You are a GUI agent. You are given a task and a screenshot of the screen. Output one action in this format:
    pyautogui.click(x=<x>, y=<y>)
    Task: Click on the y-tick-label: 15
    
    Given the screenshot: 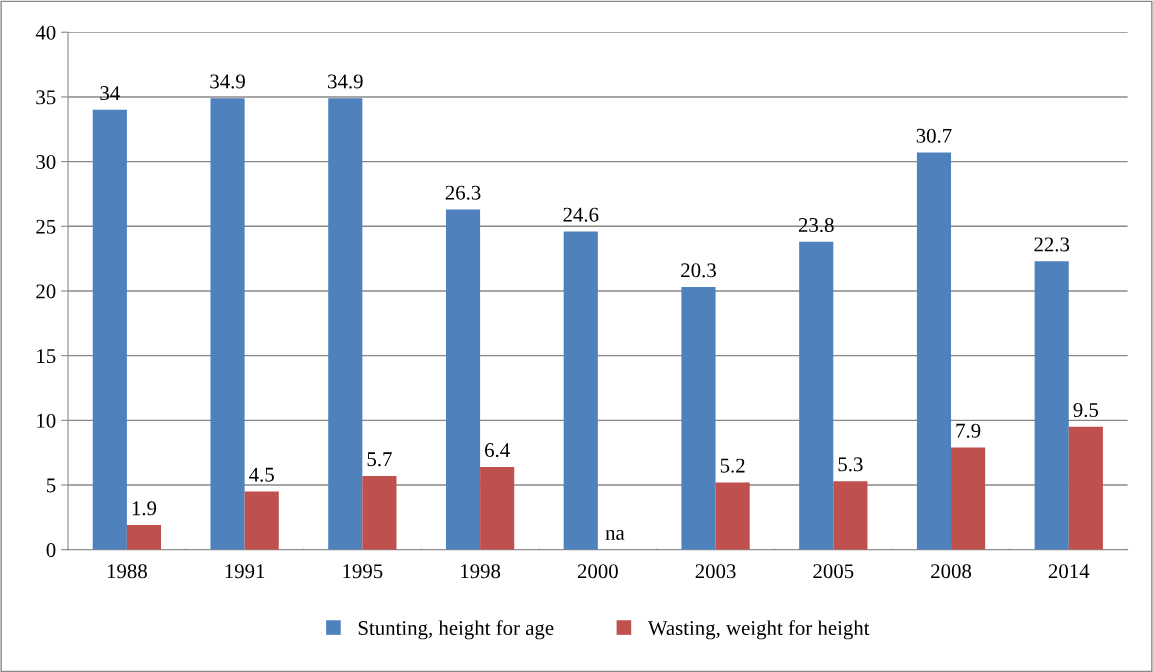 What is the action you would take?
    pyautogui.click(x=46, y=356)
    